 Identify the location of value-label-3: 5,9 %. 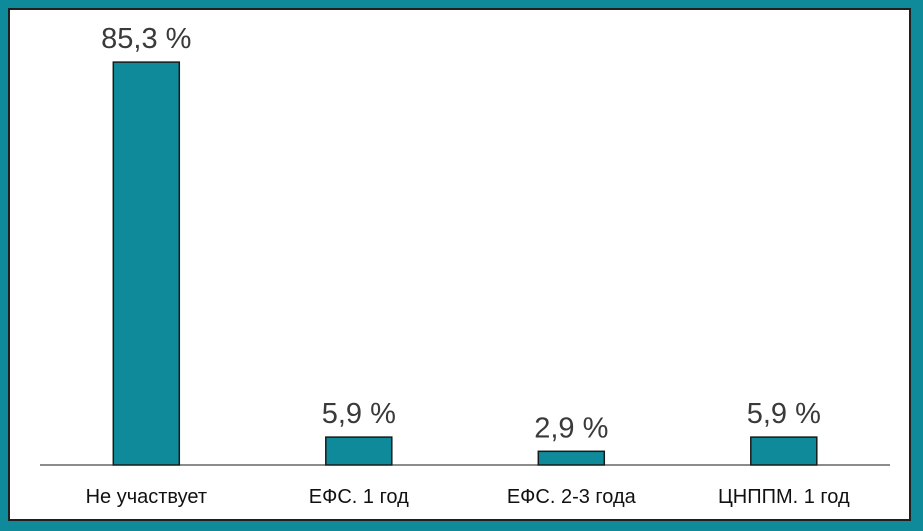
(784, 414).